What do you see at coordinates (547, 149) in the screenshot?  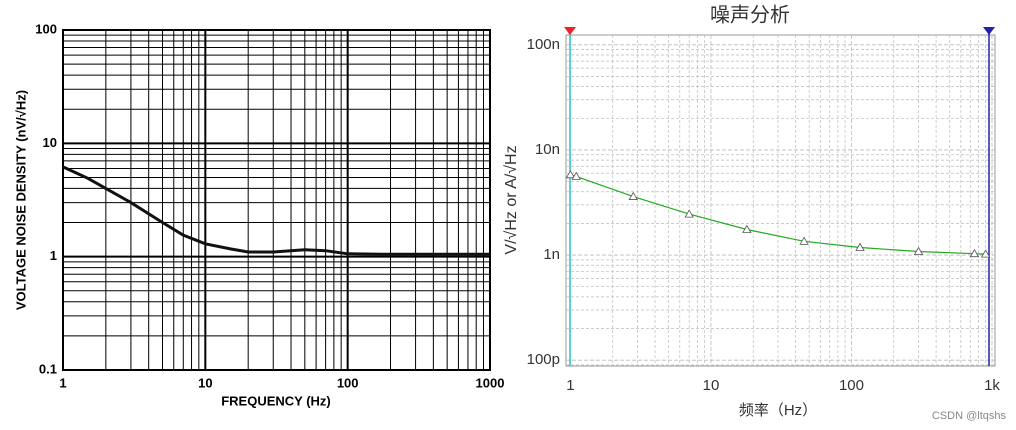 I see `y-tick-label: 10n` at bounding box center [547, 149].